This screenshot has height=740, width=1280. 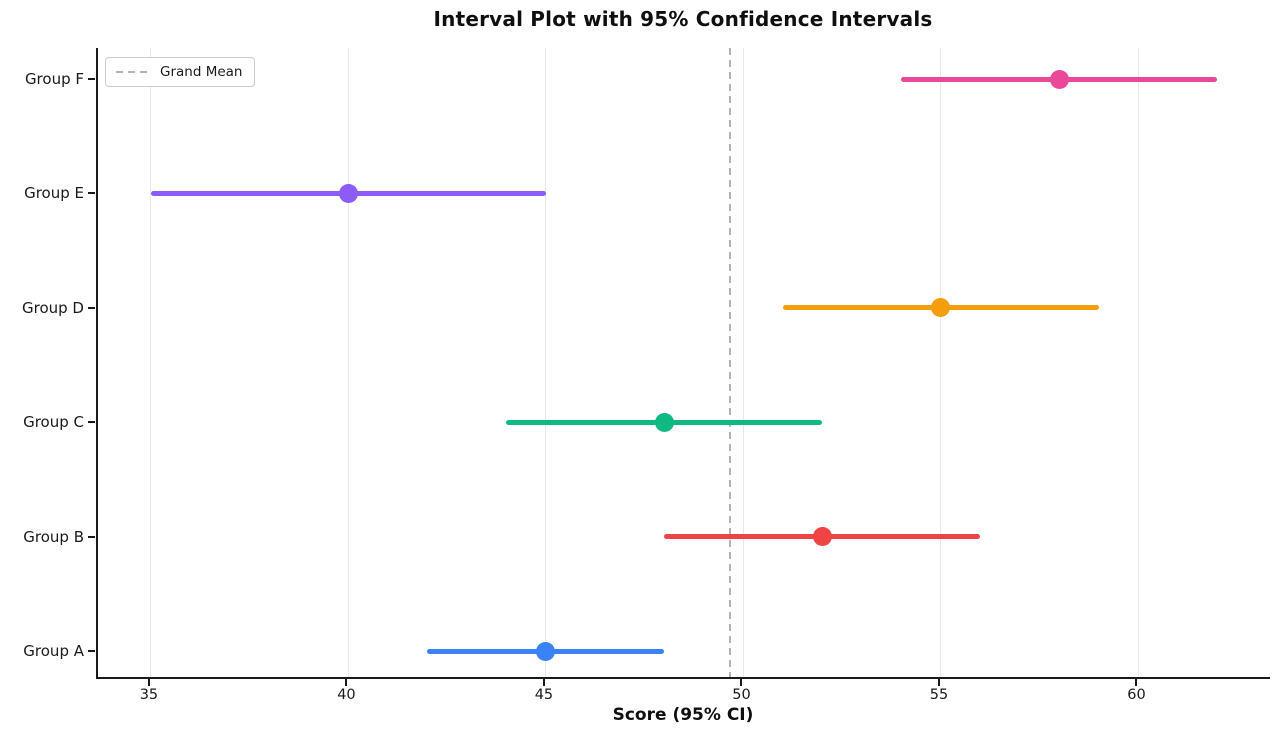 What do you see at coordinates (939, 695) in the screenshot?
I see `x-tick-label-55: 55` at bounding box center [939, 695].